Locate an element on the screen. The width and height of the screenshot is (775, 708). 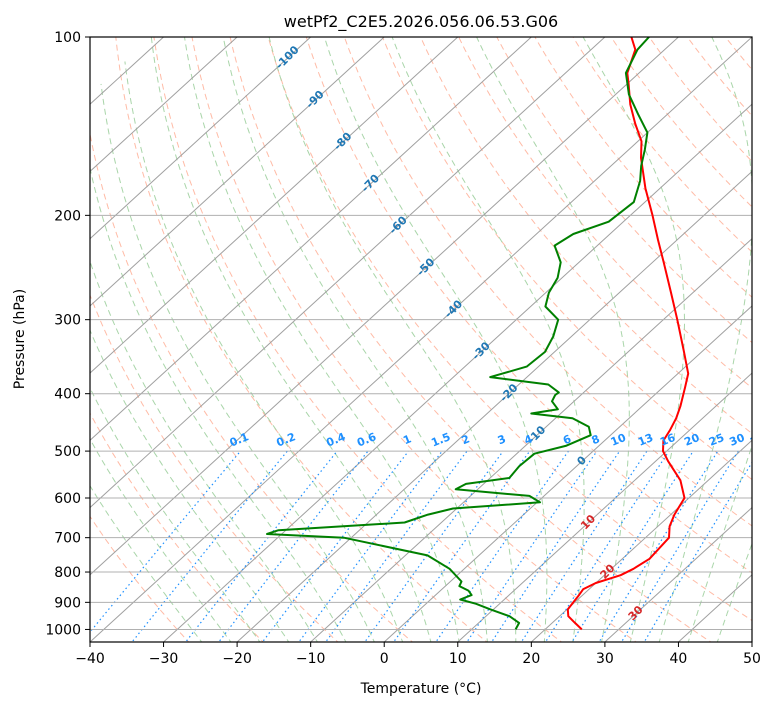
dry-adiabat is located at coordinates (177, 527).